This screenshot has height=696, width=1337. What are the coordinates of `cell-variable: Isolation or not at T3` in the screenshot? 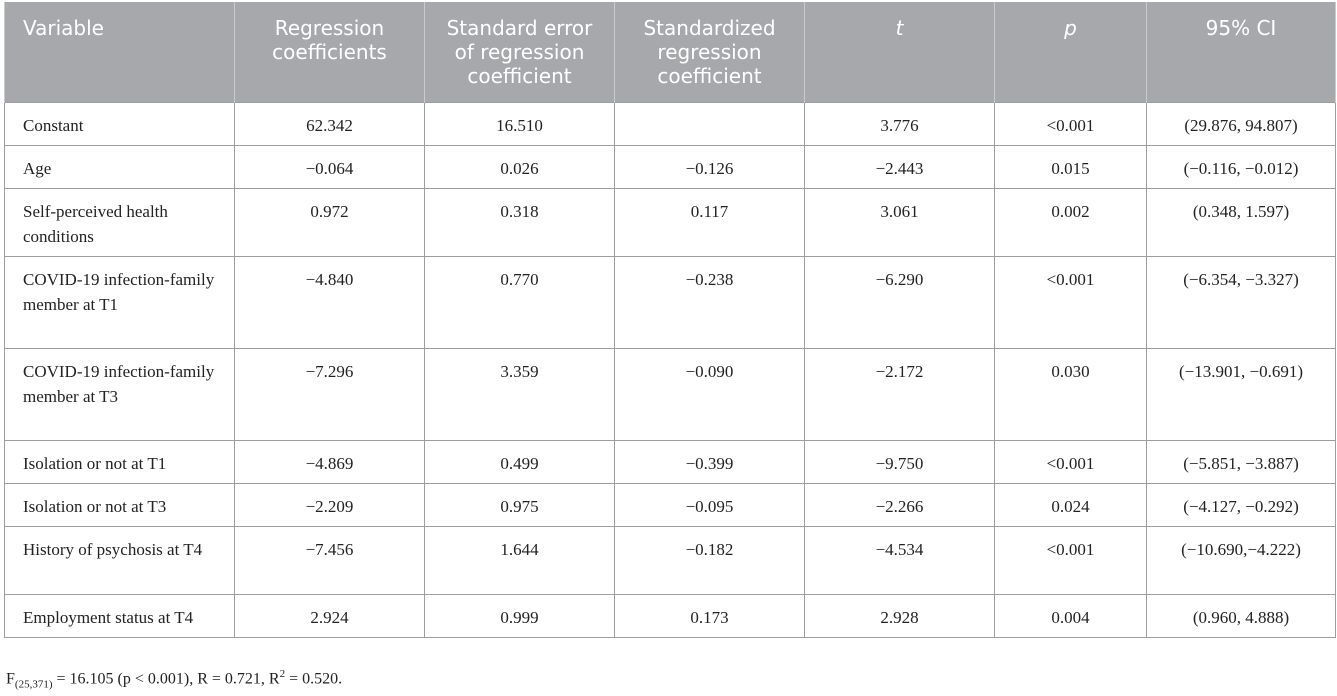 It's located at (119, 504).